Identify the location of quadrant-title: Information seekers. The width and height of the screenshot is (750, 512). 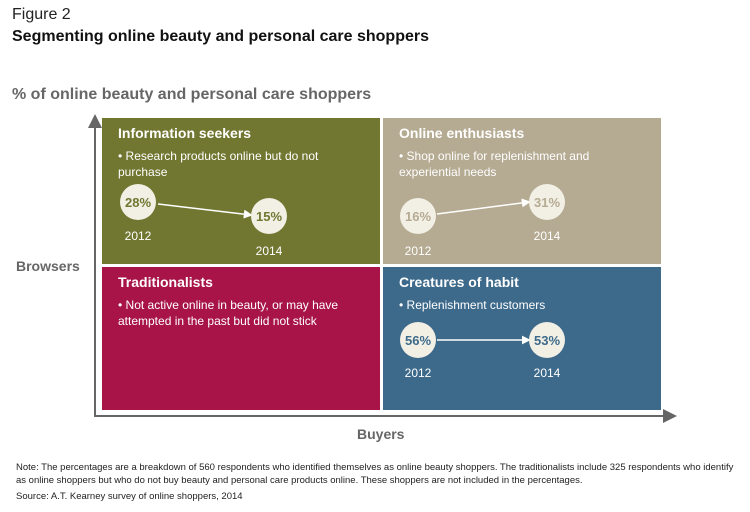
(185, 133).